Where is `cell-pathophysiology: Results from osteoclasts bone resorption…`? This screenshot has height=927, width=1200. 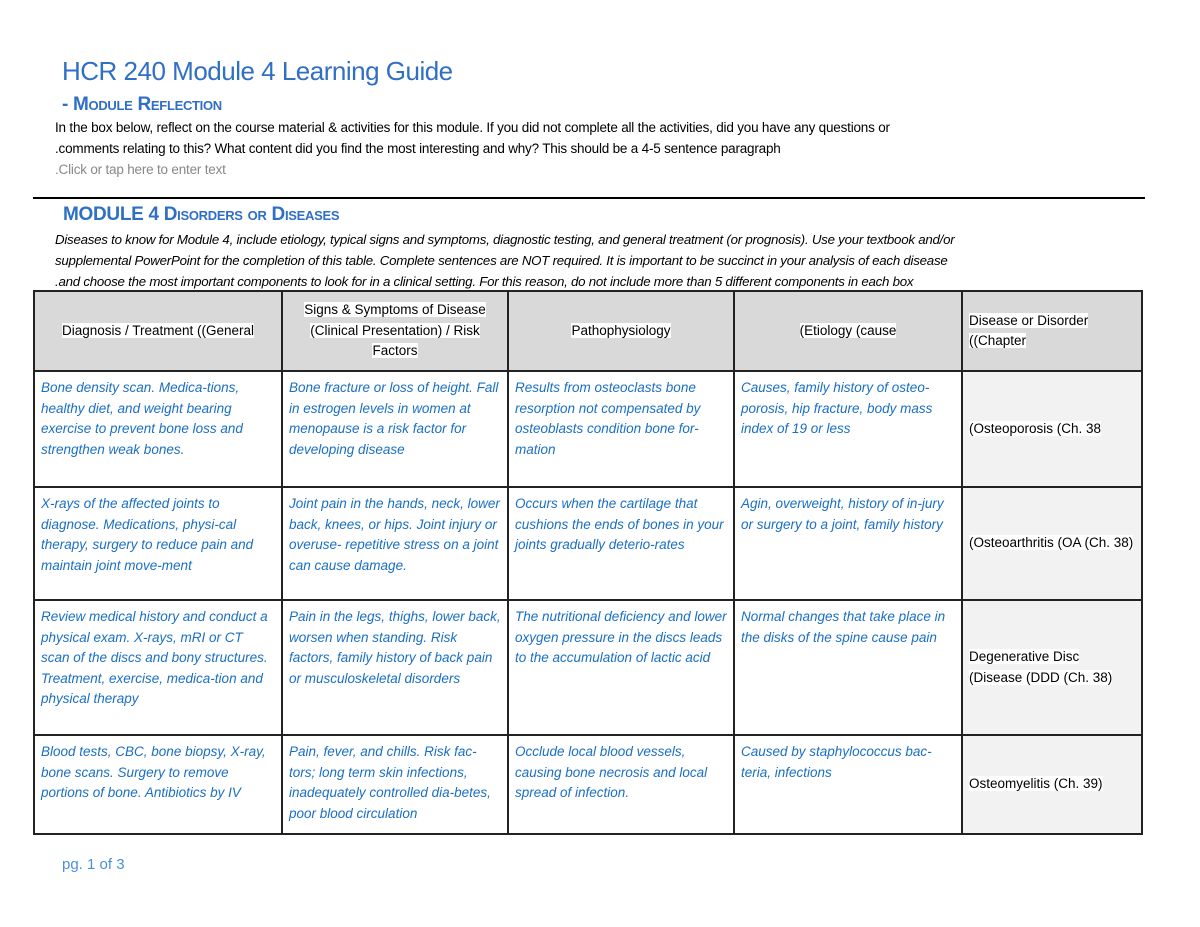
cell-pathophysiology: Results from osteoclasts bone resorption… is located at coordinates (621, 429).